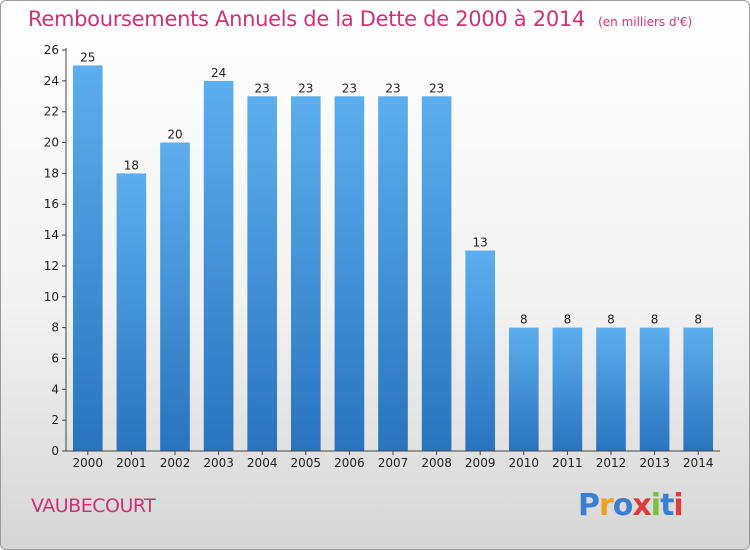 Image resolution: width=750 pixels, height=550 pixels. What do you see at coordinates (51, 81) in the screenshot?
I see `y-tick-label: 24` at bounding box center [51, 81].